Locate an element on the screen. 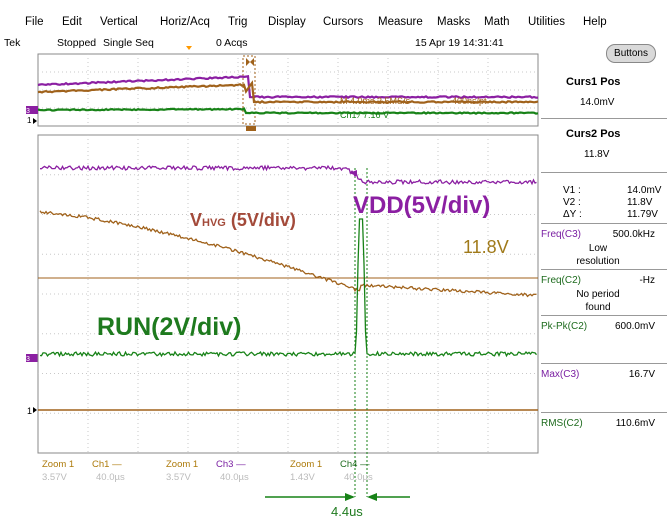 Image resolution: width=669 pixels, height=526 pixels. measurement-row: Pk-Pk(C2) 600.0mV is located at coordinates (598, 341).